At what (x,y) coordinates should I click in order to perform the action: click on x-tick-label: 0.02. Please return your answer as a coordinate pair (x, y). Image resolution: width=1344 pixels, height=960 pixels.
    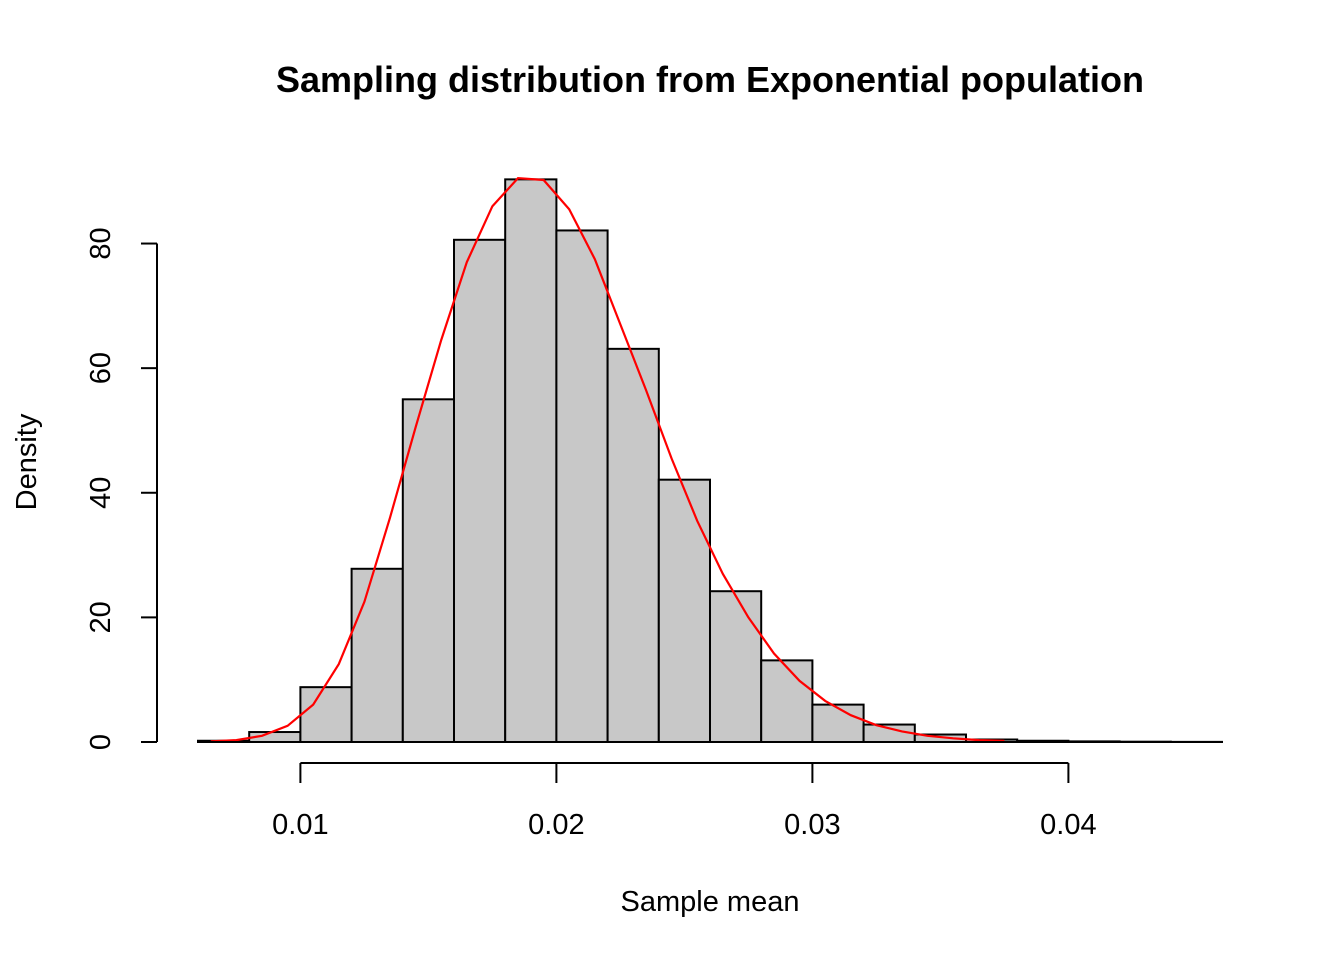
    Looking at the image, I should click on (556, 825).